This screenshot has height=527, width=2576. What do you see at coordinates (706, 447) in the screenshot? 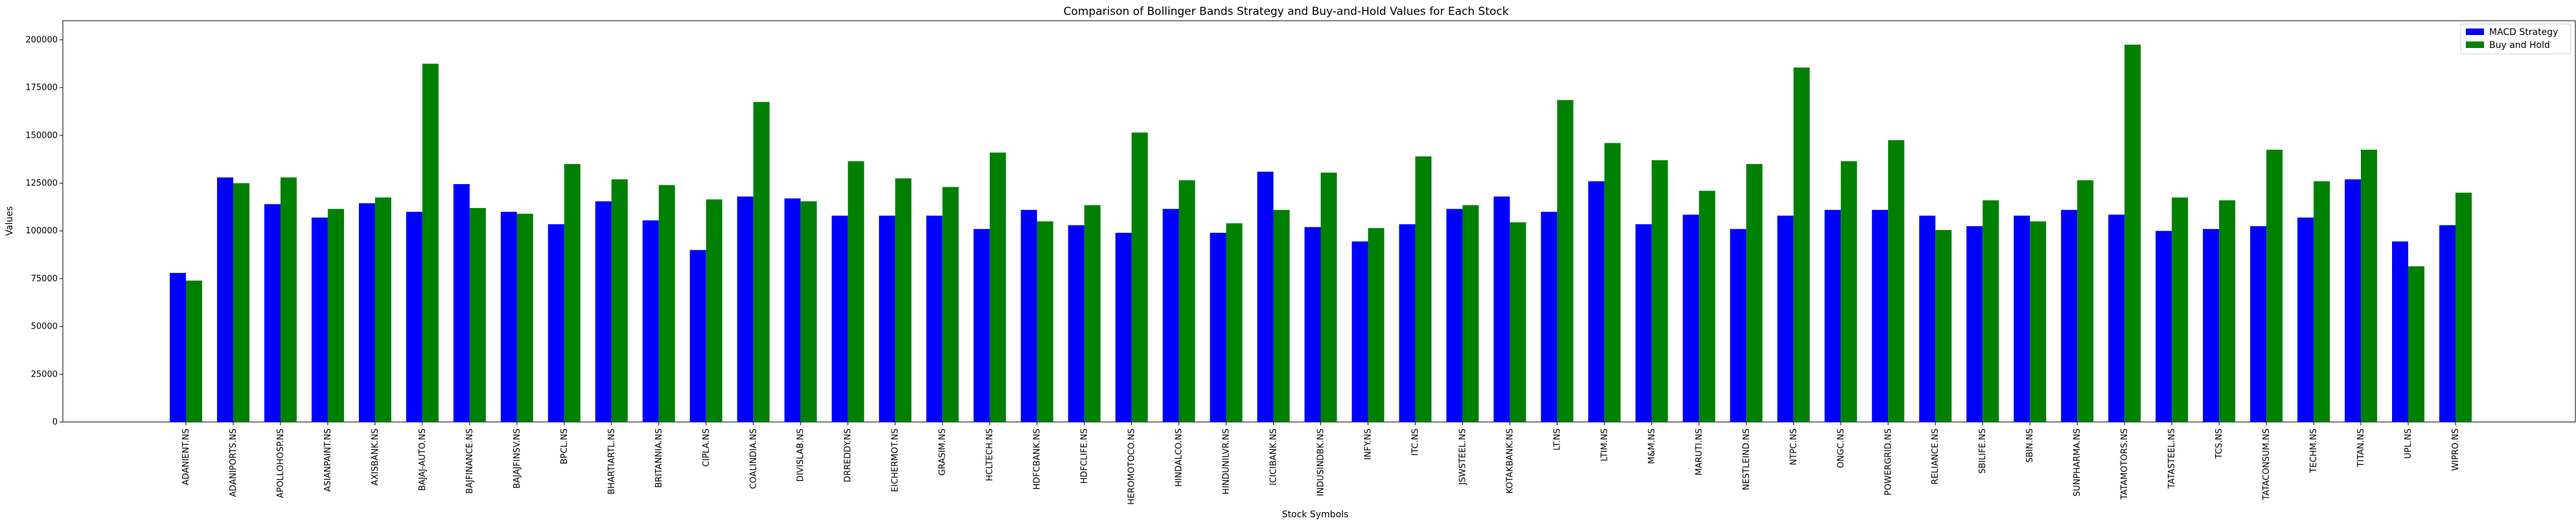
I see `x-tick-label: CIPLA.NS` at bounding box center [706, 447].